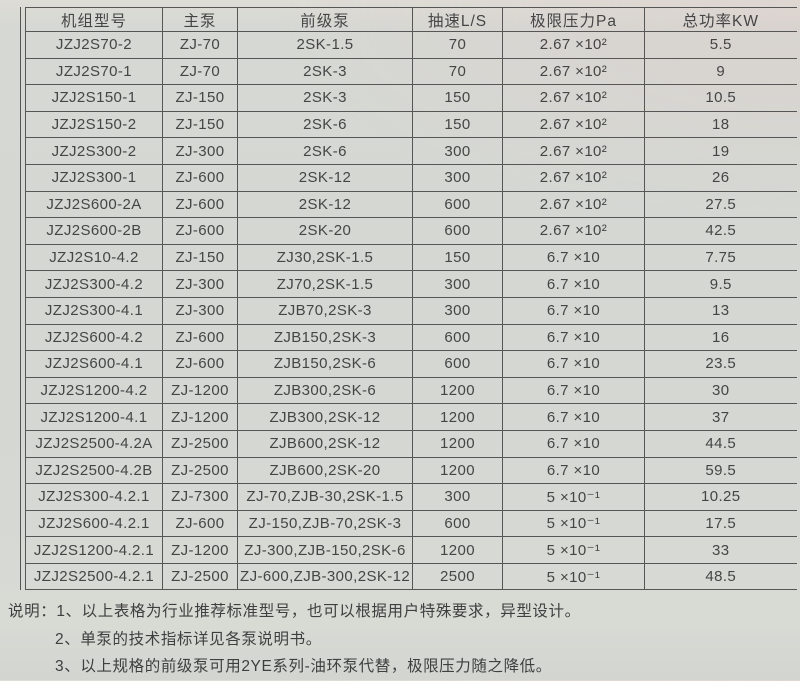 This screenshot has width=800, height=681. I want to click on note-text: 2、单泵的技术指标详见各泵说明书。, so click(188, 639).